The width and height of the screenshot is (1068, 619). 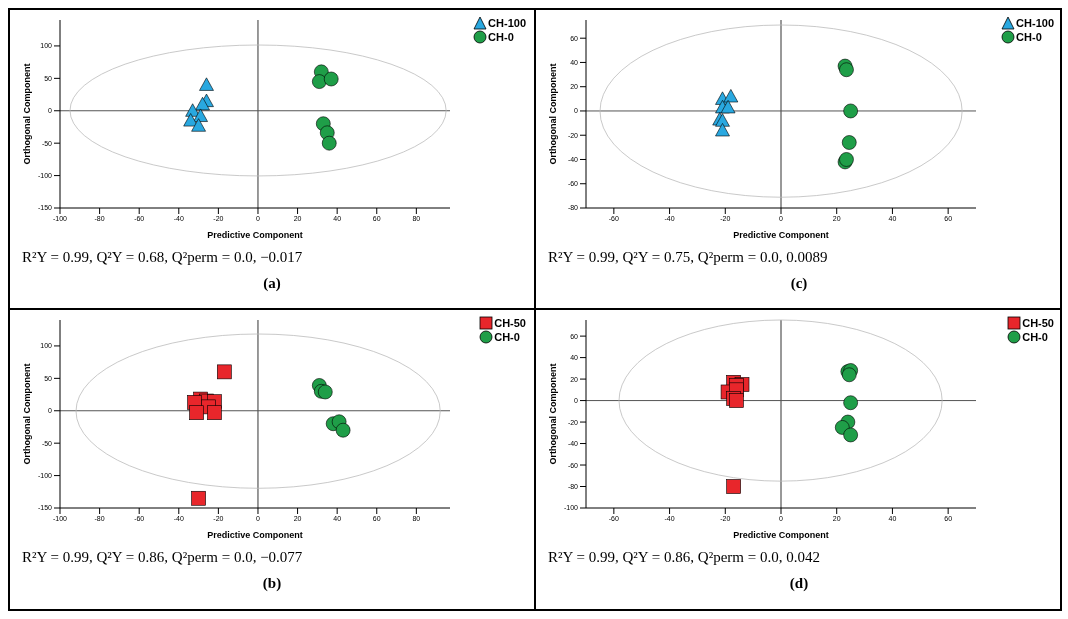 I want to click on text: R²Y = 0.99, Q²Y = 0.68, Q²perm = 0.0, −0.017, so click(x=162, y=257).